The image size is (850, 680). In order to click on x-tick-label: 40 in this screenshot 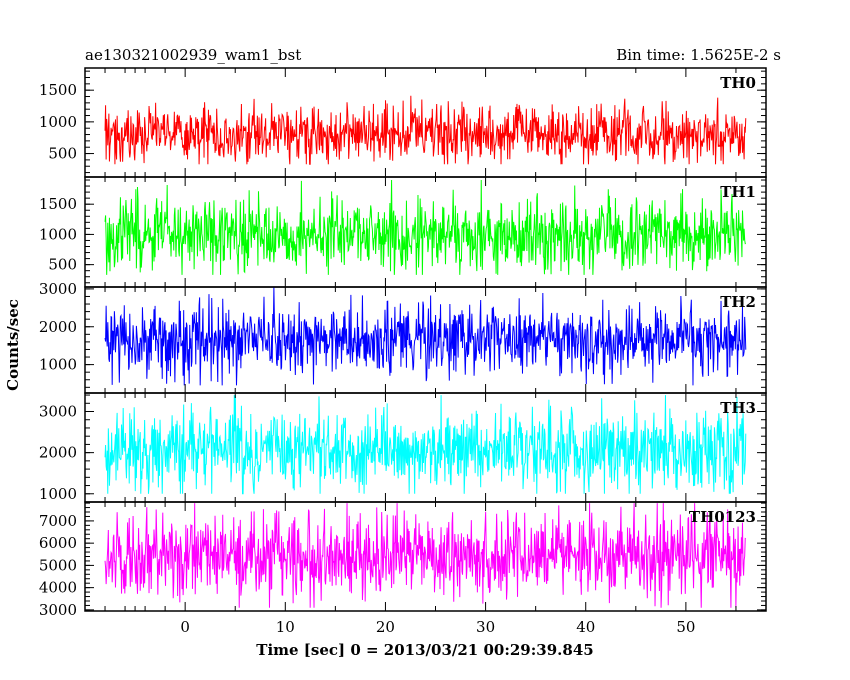, I will do `click(585, 627)`.